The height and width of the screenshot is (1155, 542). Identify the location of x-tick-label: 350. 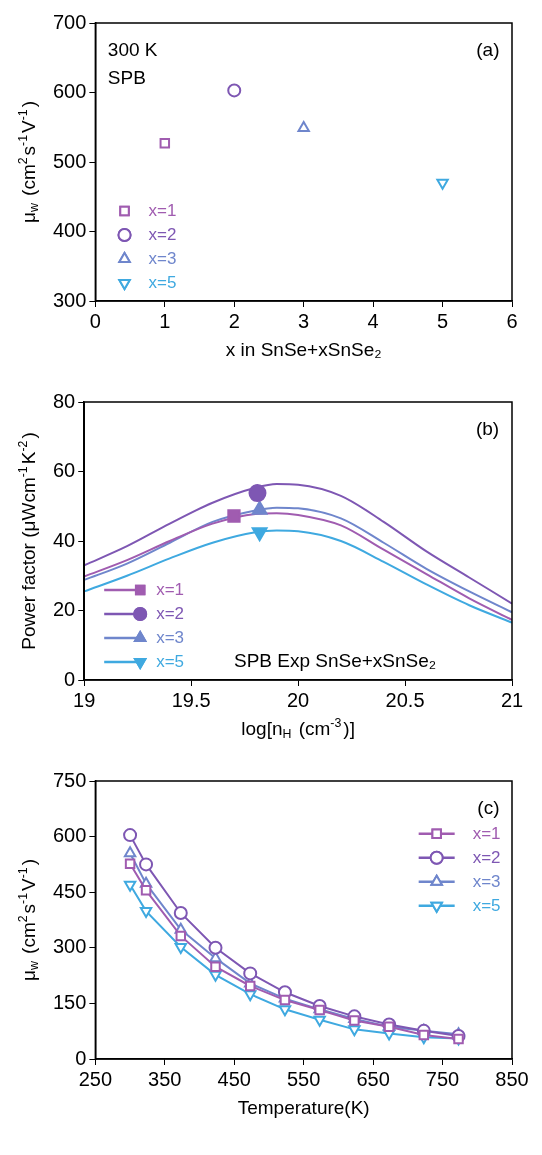
(165, 1078).